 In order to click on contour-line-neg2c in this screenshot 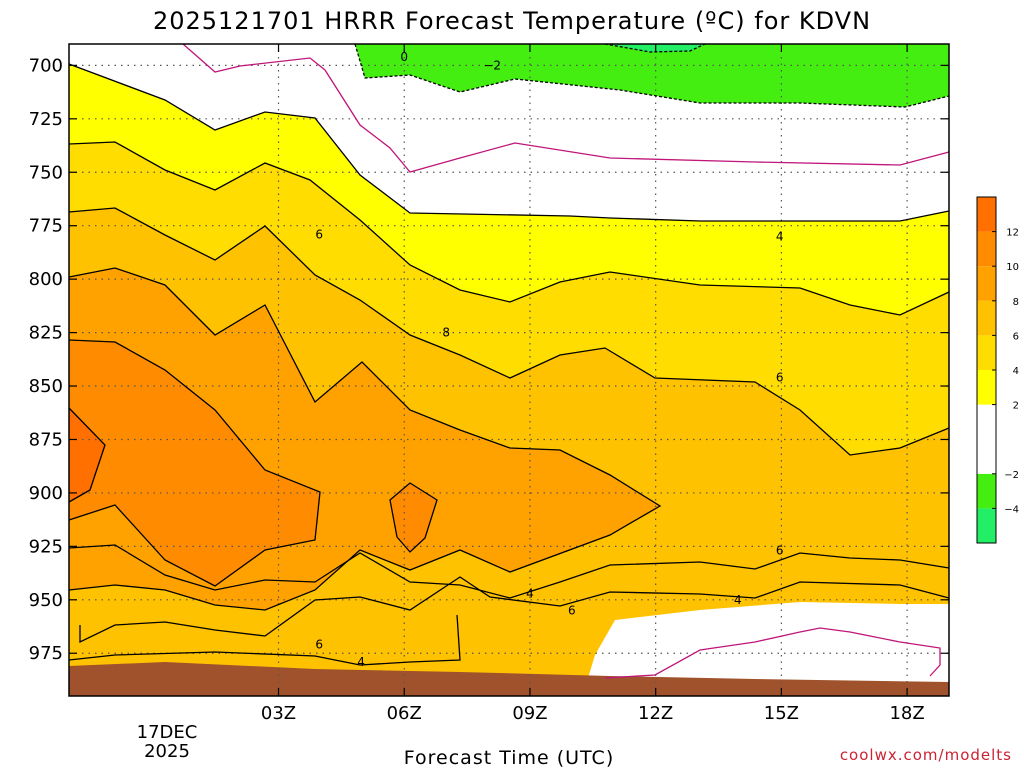, I will do `click(652, 75)`.